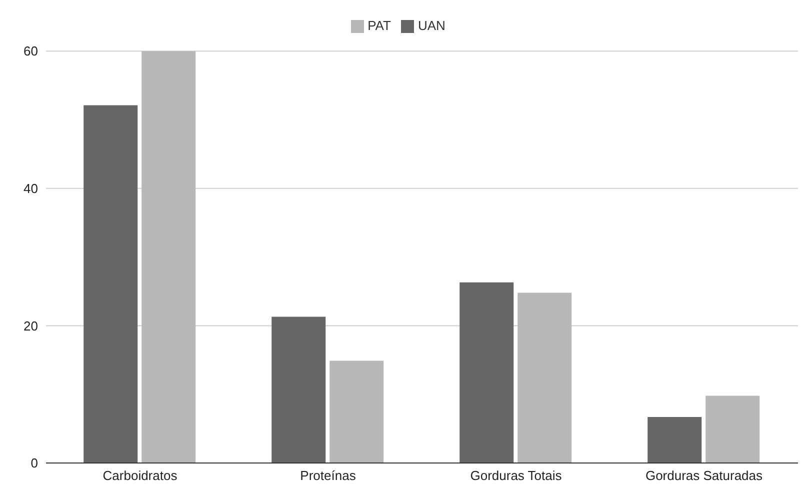 The height and width of the screenshot is (501, 811). I want to click on x-tick-label: Carboidratos, so click(140, 476).